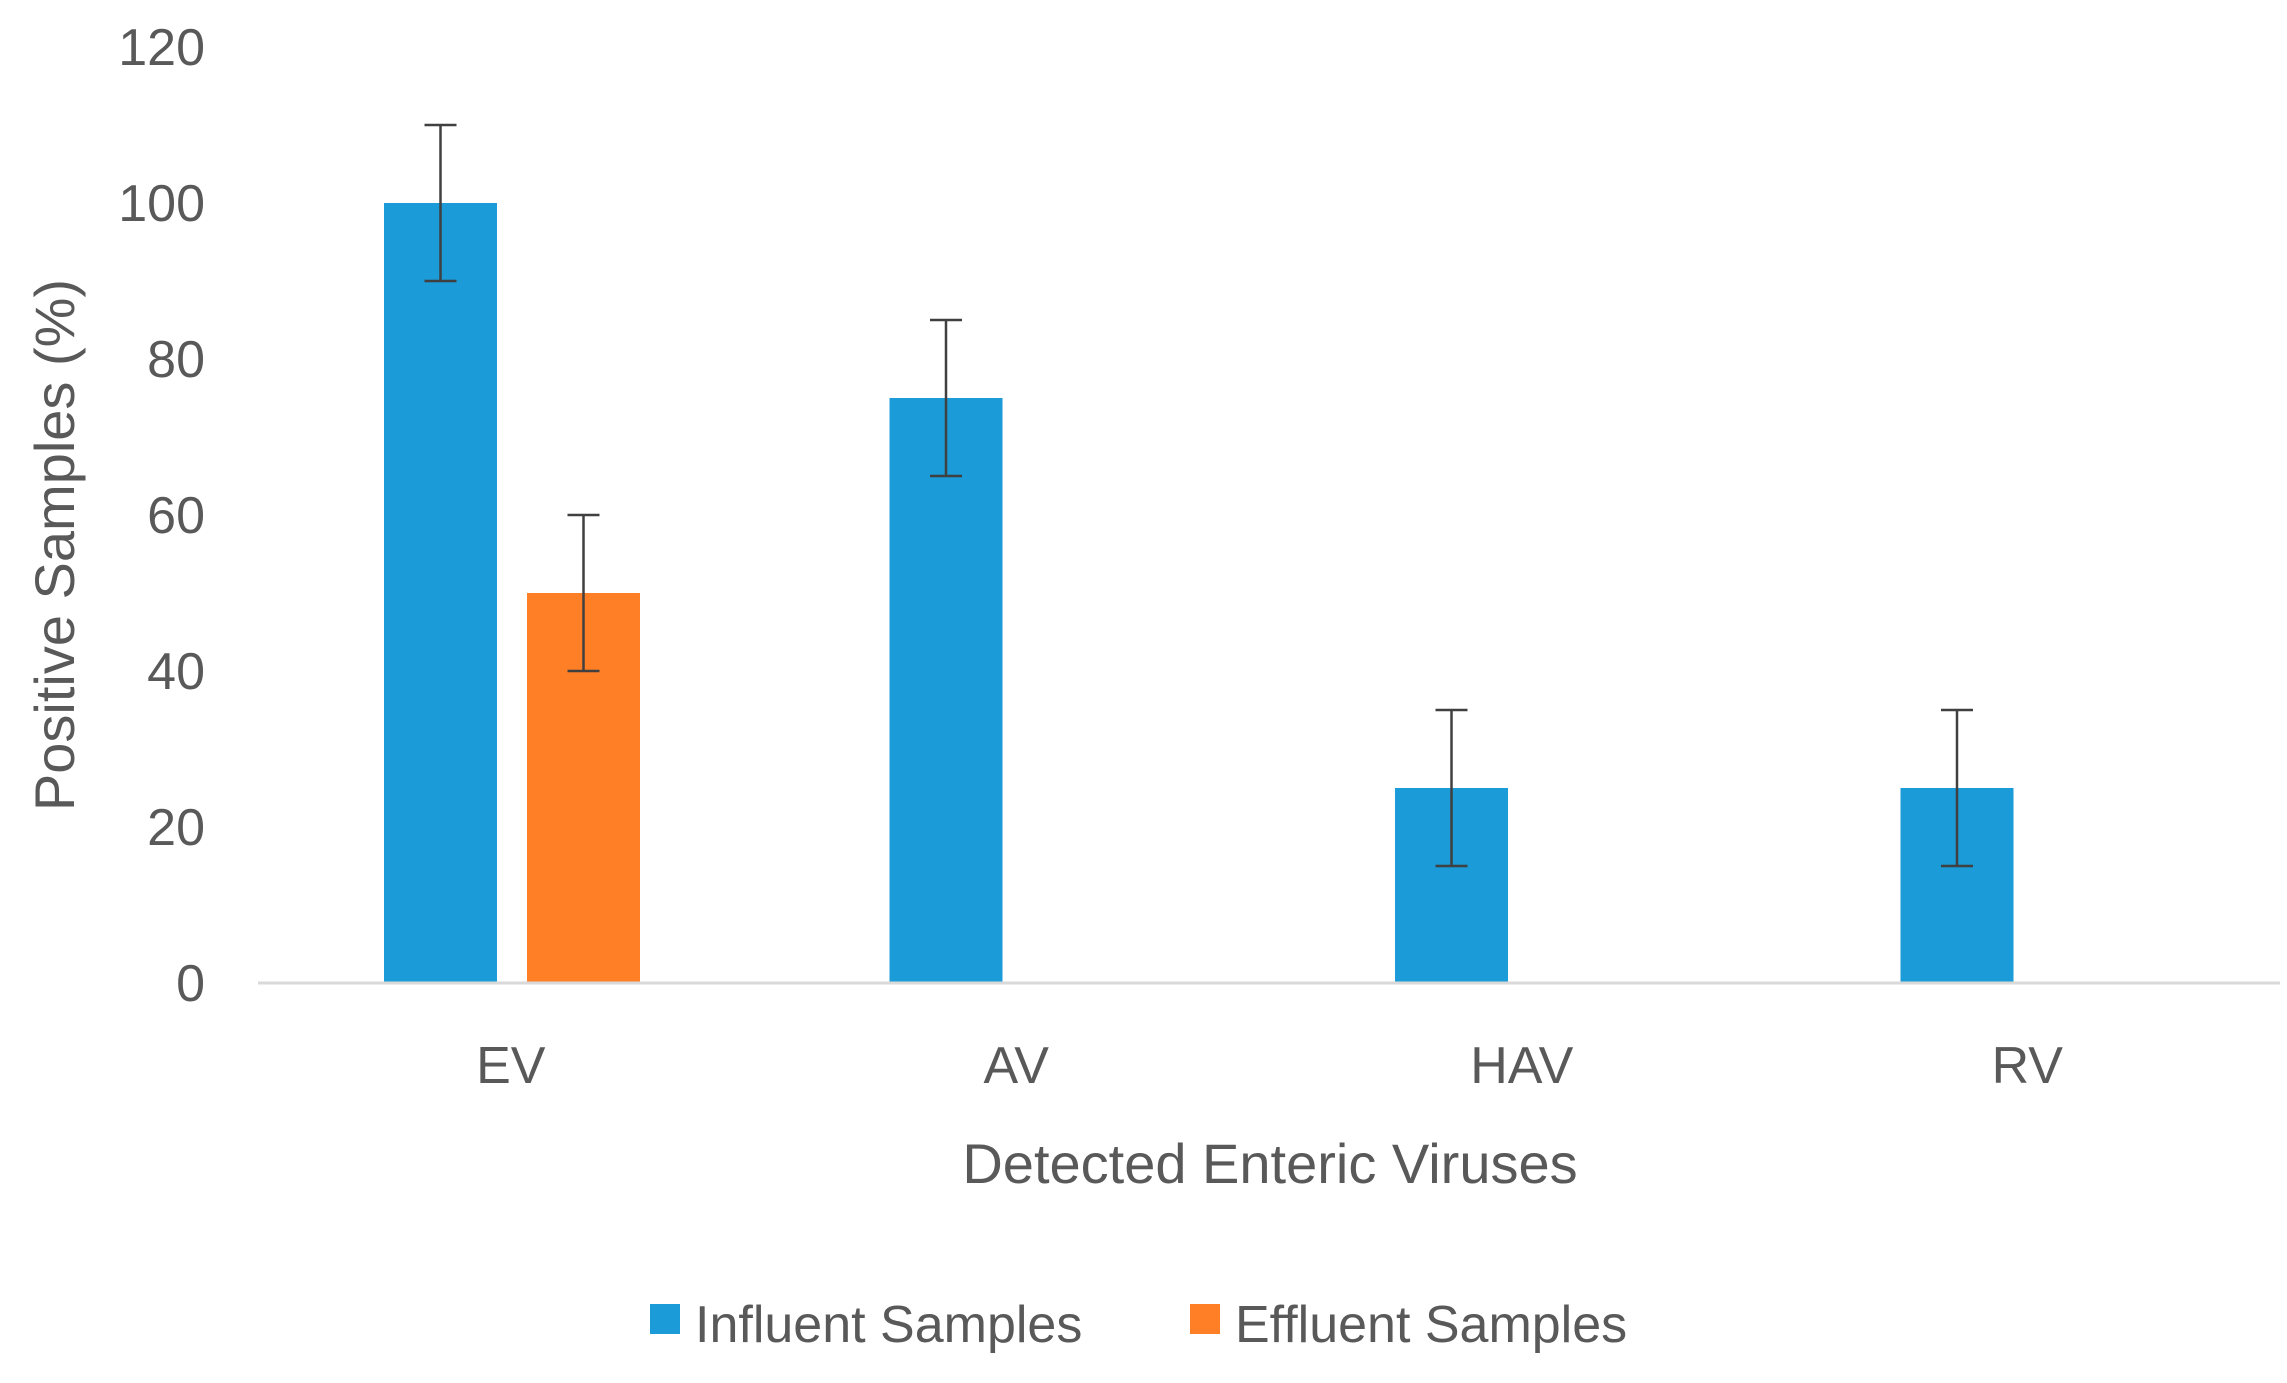 The width and height of the screenshot is (2287, 1383). Describe the element at coordinates (440, 203) in the screenshot. I see `error-bar-influent-samples-ev` at that location.